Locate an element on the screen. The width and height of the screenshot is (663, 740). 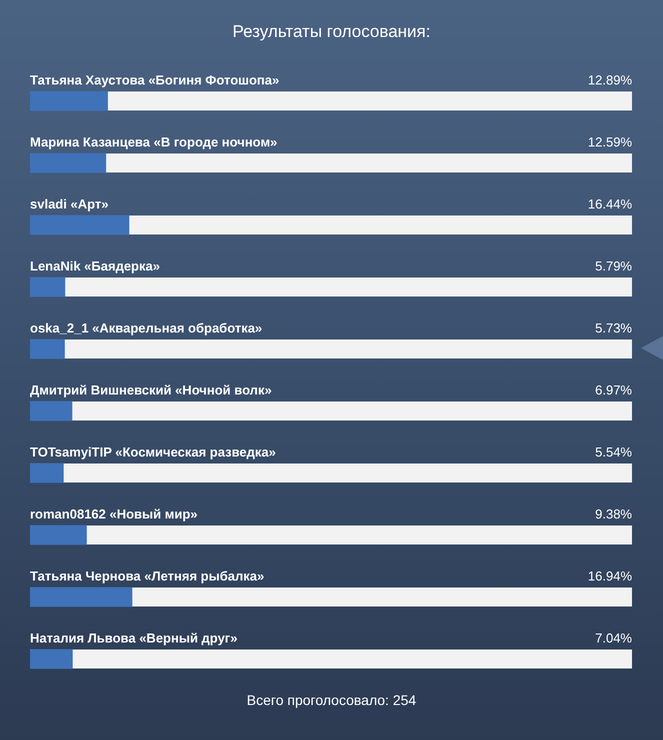
data-label: 12.59% is located at coordinates (610, 142).